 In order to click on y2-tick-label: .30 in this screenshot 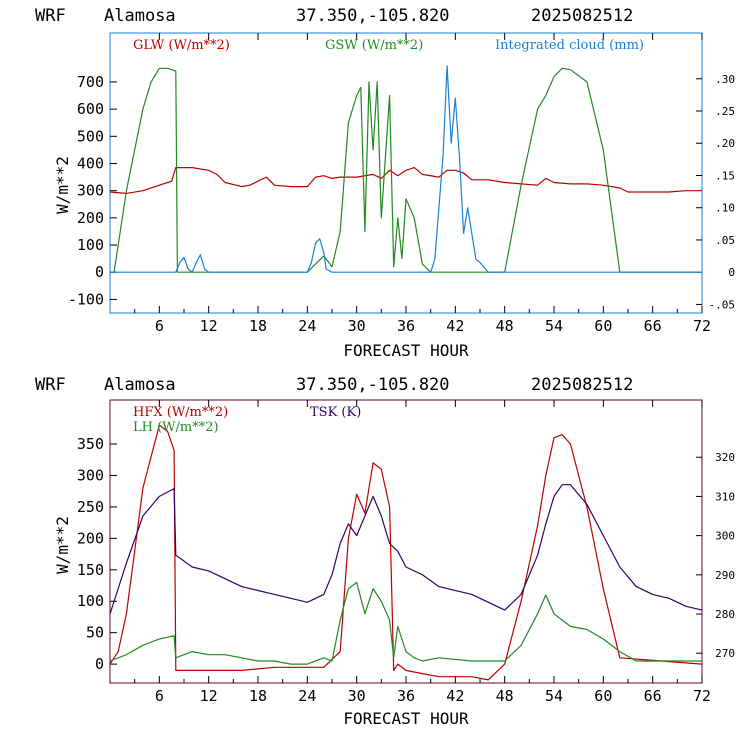, I will do `click(725, 79)`.